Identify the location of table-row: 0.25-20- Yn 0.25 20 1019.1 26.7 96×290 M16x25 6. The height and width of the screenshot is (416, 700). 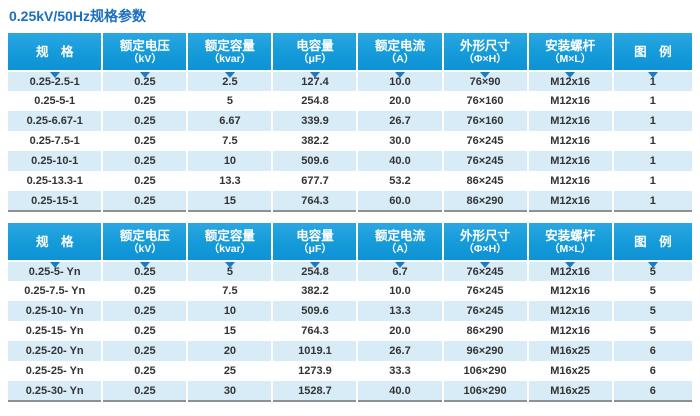
(350, 351).